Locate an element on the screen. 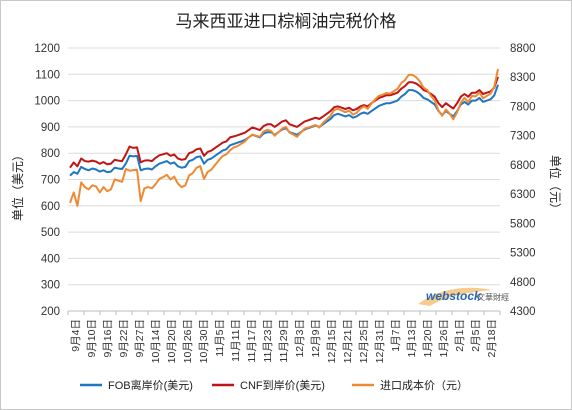 Image resolution: width=572 pixels, height=410 pixels. legend-label: FOB离岸价(美元) is located at coordinates (150, 385).